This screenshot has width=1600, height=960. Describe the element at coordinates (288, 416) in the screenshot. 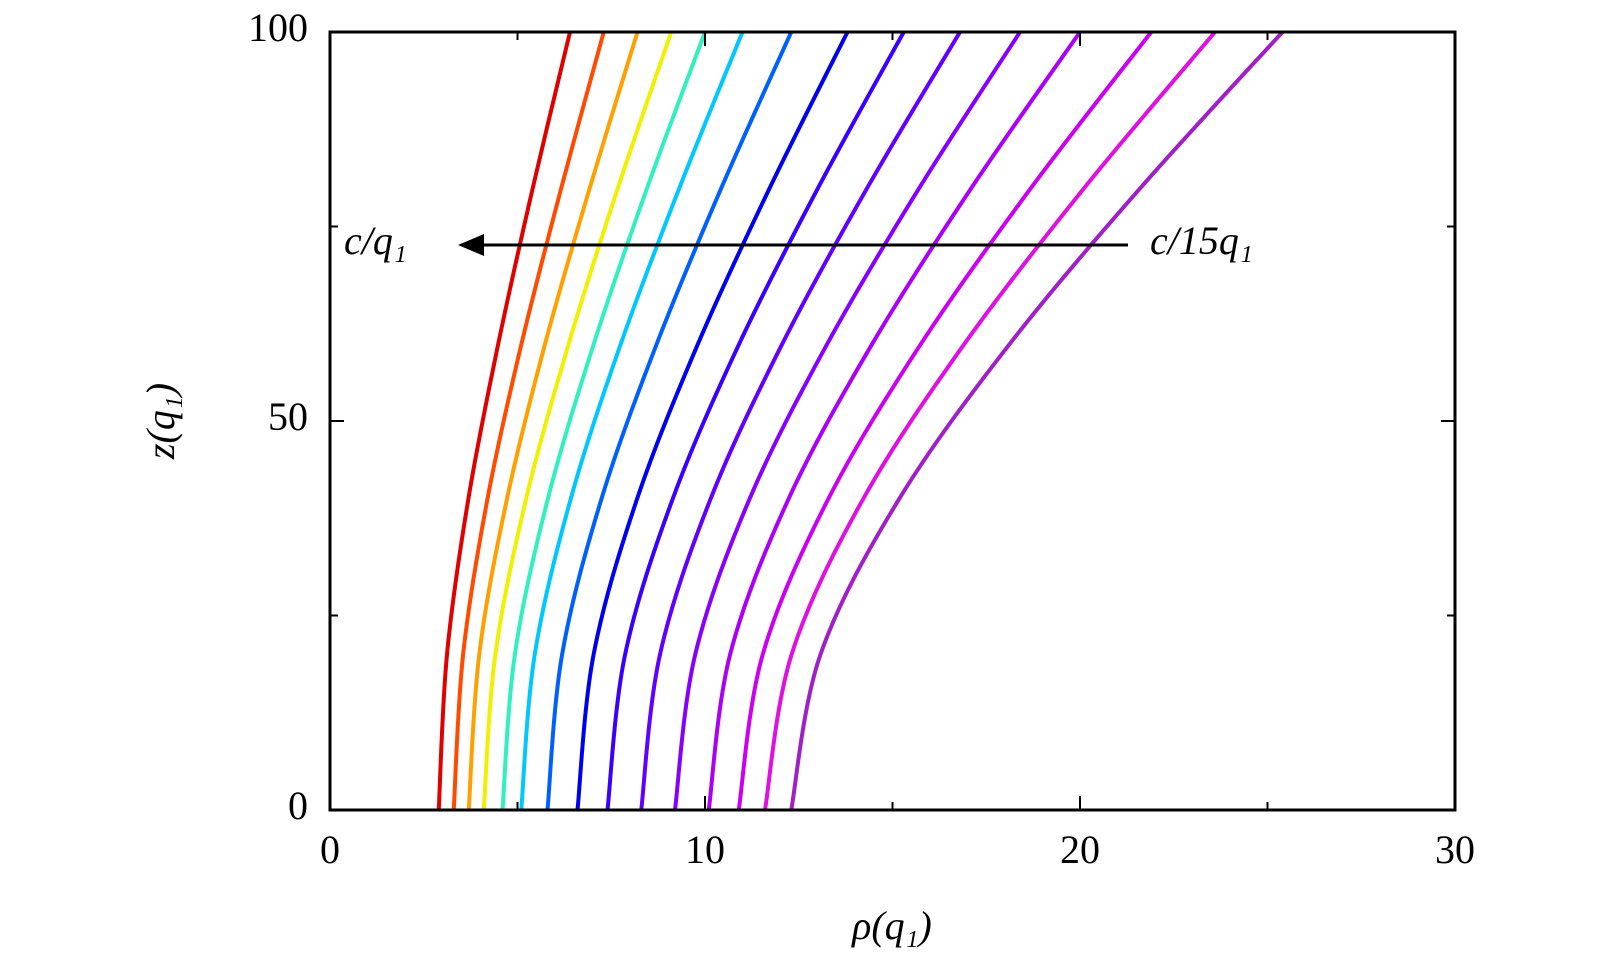

I see `y-tick-label: 50` at that location.